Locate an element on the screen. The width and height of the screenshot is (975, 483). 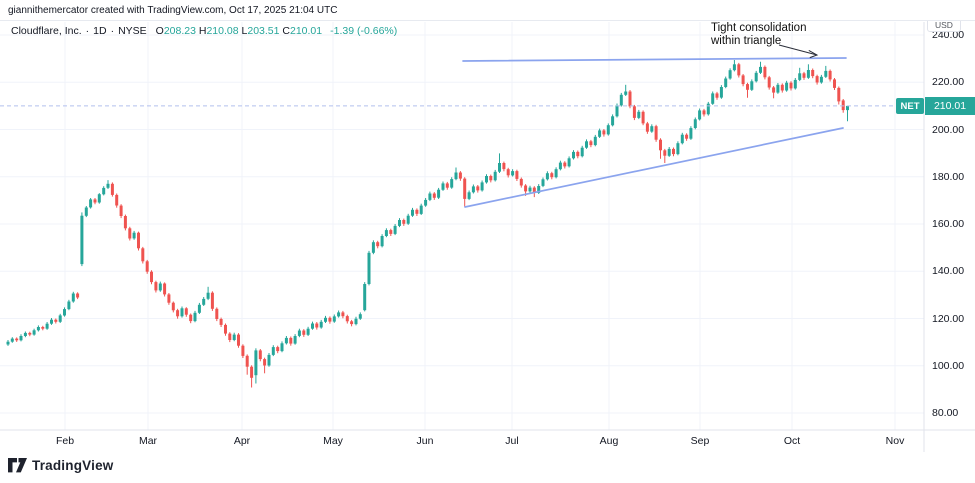
month-label: Mar is located at coordinates (148, 441).